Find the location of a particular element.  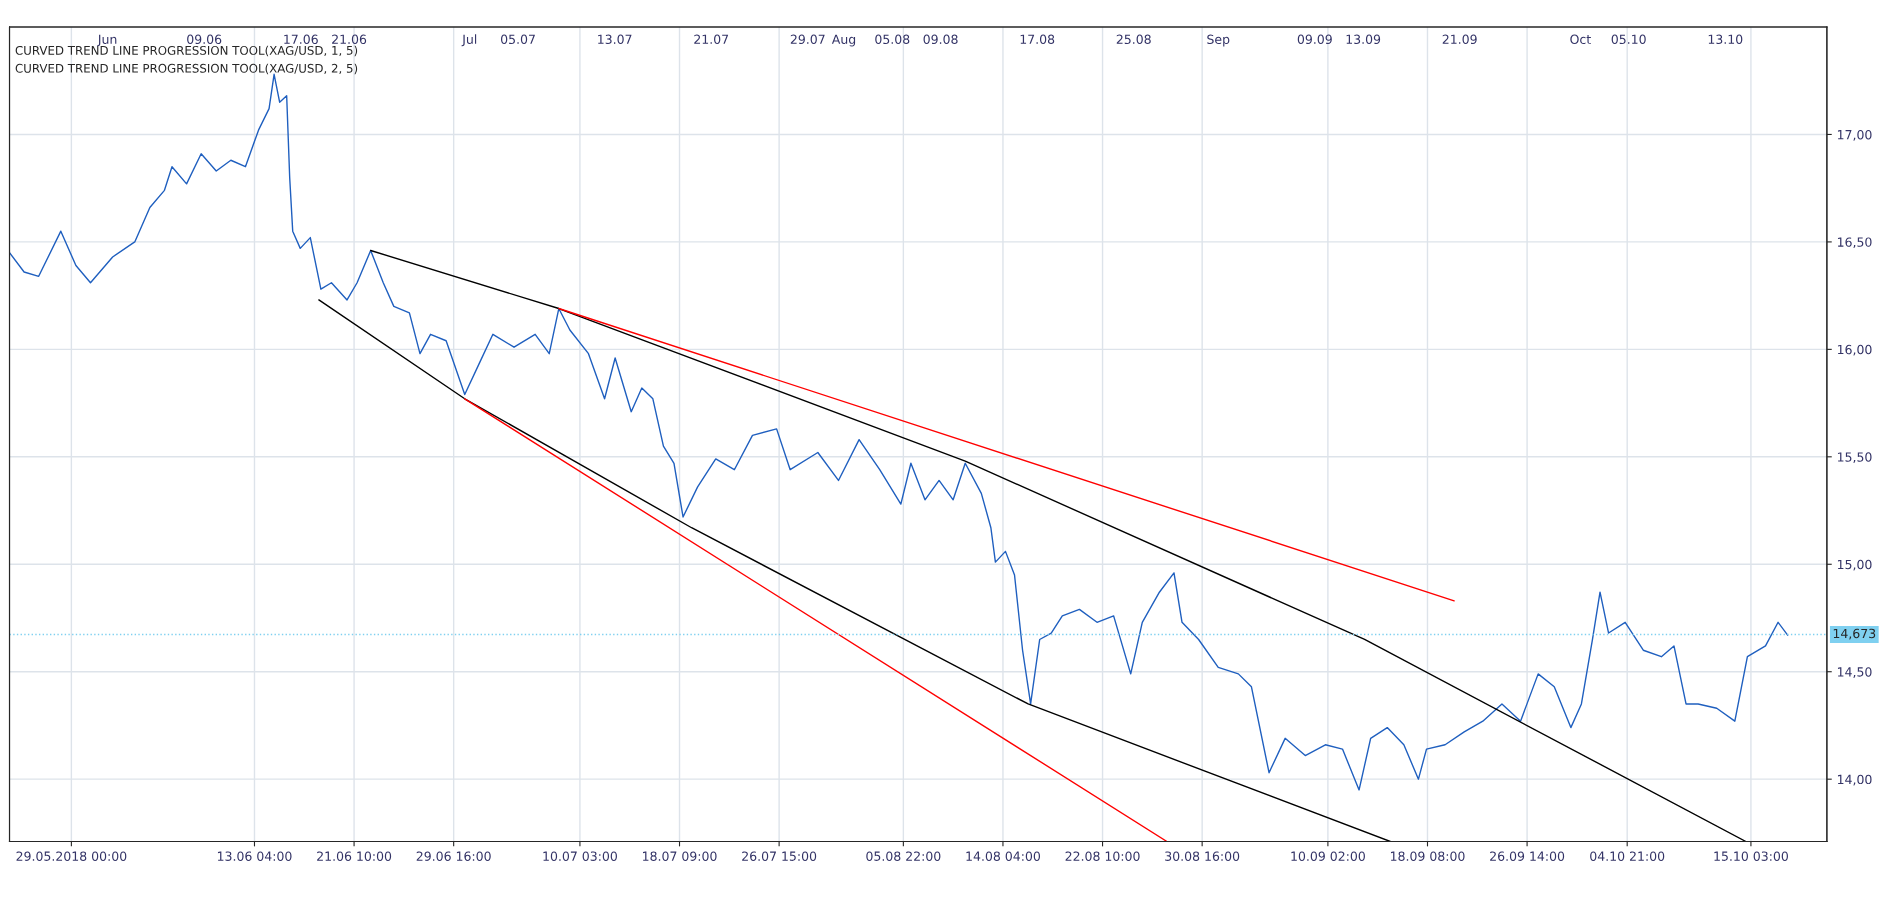

x2-tick-label: Oct is located at coordinates (1580, 39).